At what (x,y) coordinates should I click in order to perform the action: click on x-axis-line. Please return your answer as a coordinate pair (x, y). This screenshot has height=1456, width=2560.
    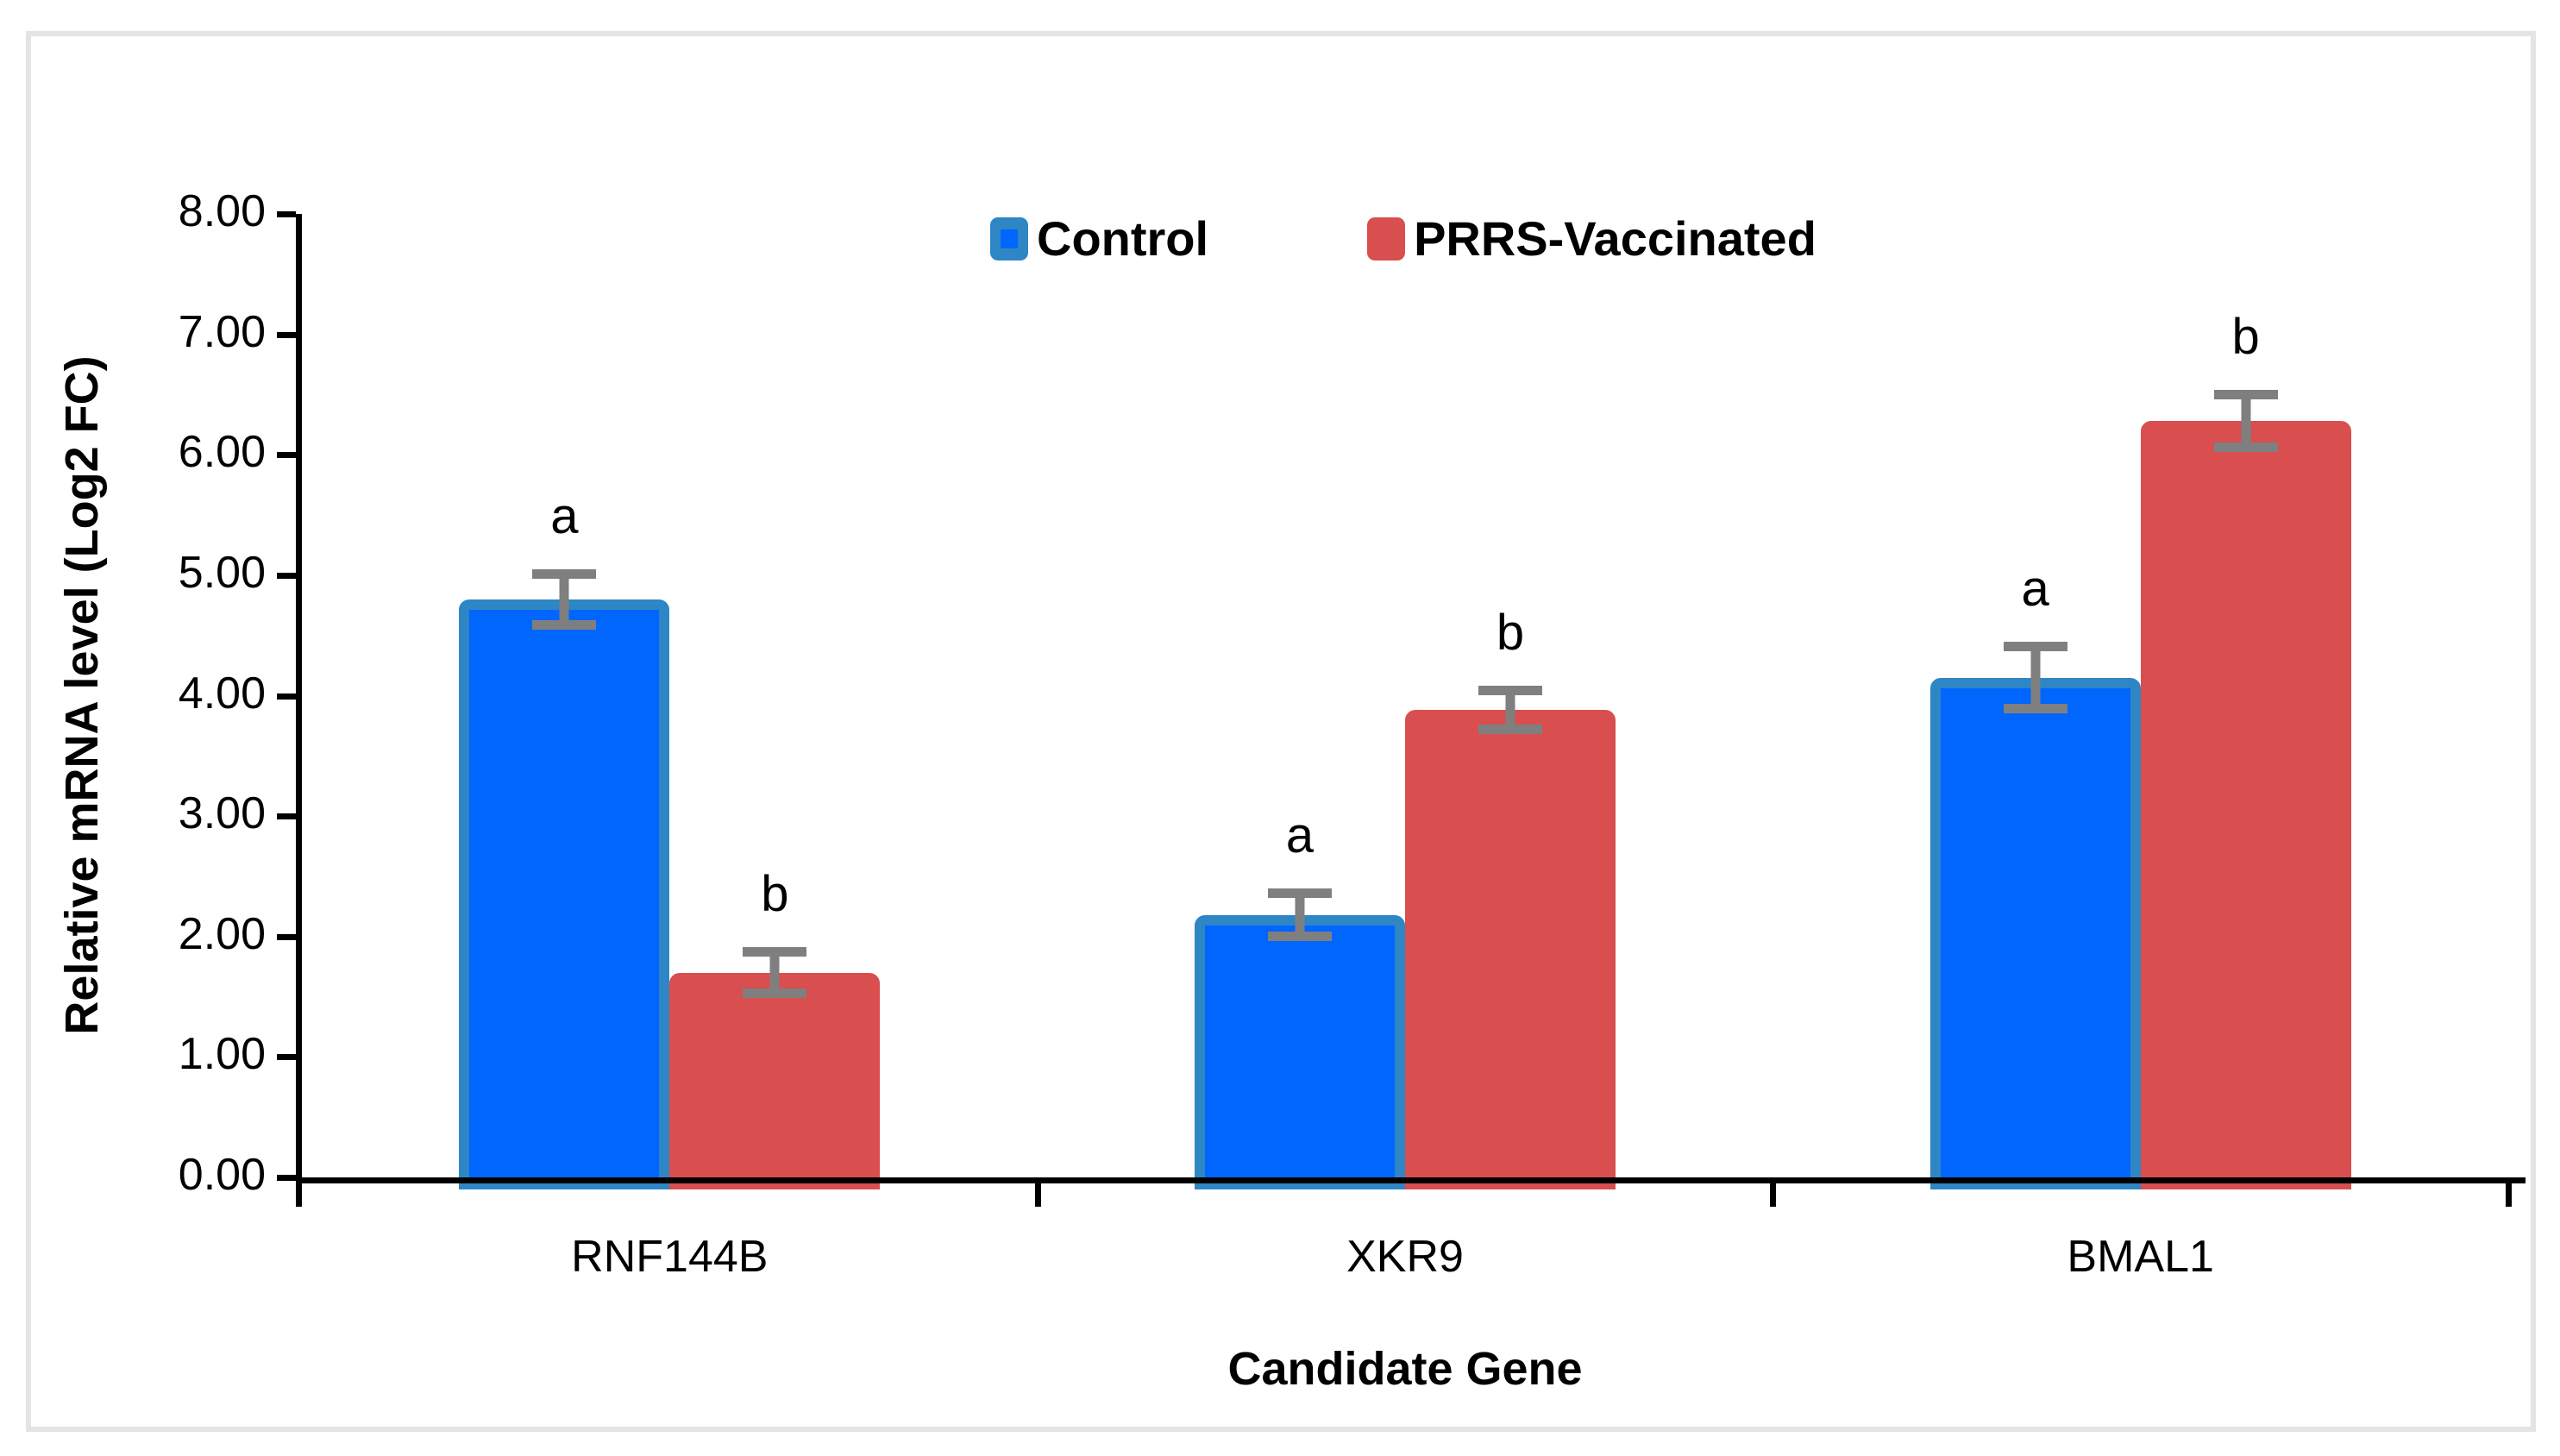
    Looking at the image, I should click on (1411, 1180).